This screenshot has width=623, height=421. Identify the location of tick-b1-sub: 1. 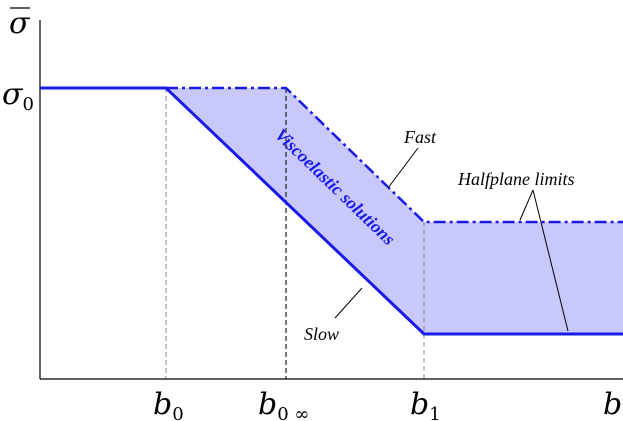
(434, 412).